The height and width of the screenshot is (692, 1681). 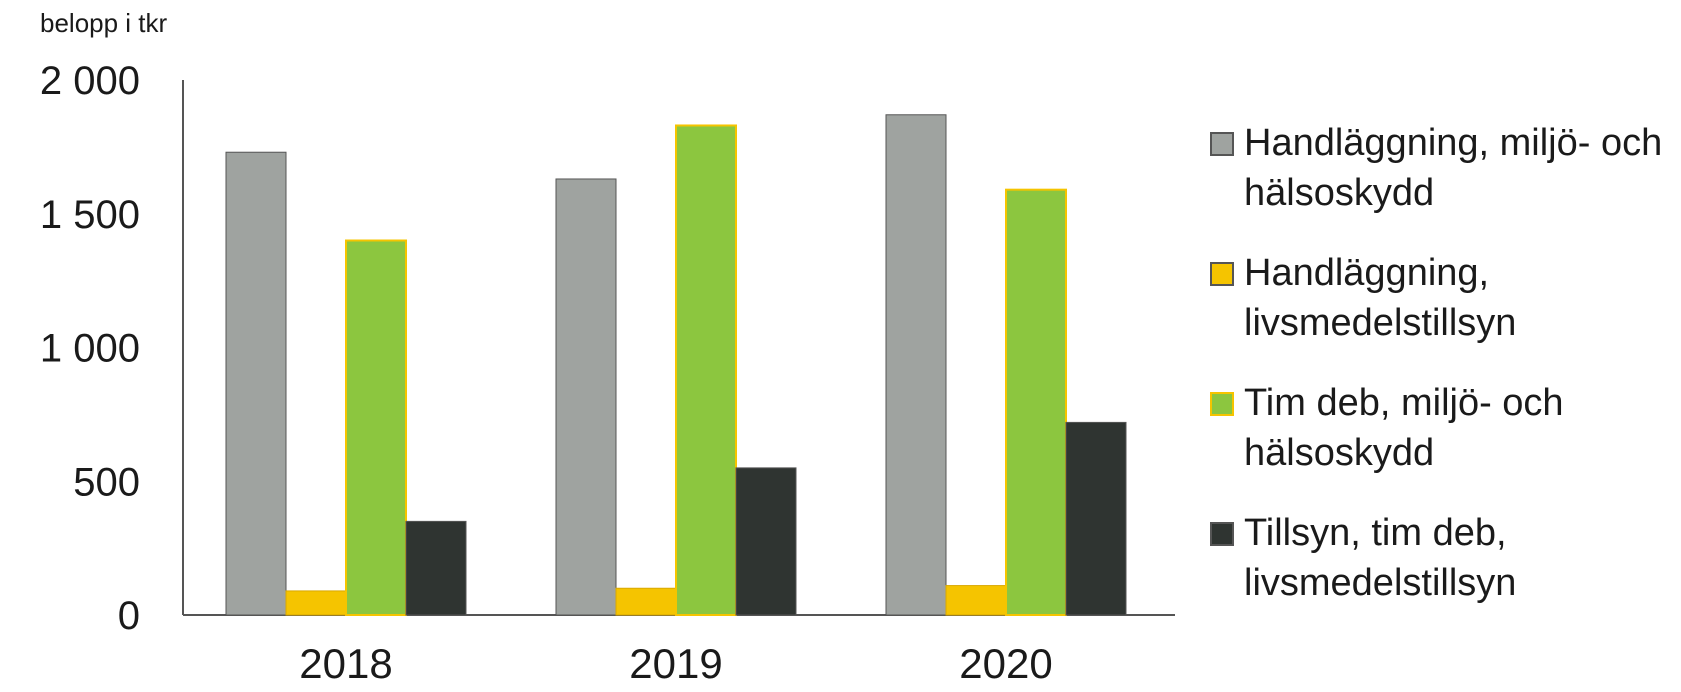 I want to click on x-category-label: 2018, so click(x=345, y=663).